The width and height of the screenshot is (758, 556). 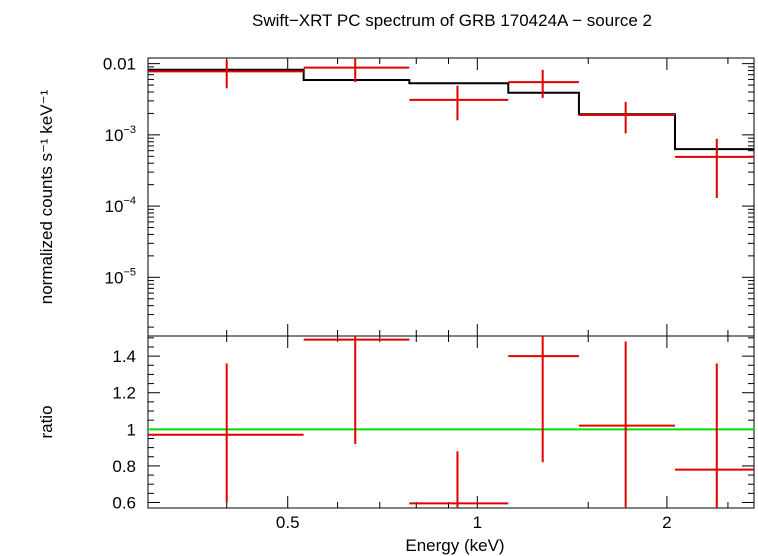 I want to click on ratio-y-tick-label: 1, so click(x=131, y=429).